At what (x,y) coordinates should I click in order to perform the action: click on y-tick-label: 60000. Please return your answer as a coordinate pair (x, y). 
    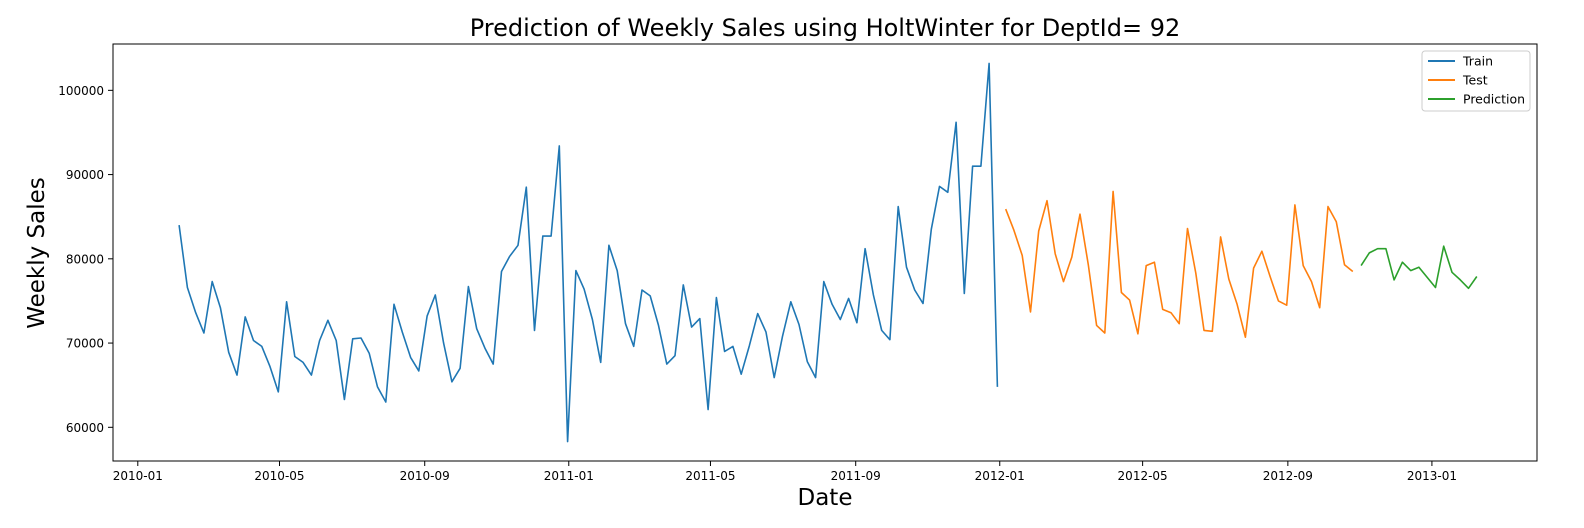
    Looking at the image, I should click on (85, 428).